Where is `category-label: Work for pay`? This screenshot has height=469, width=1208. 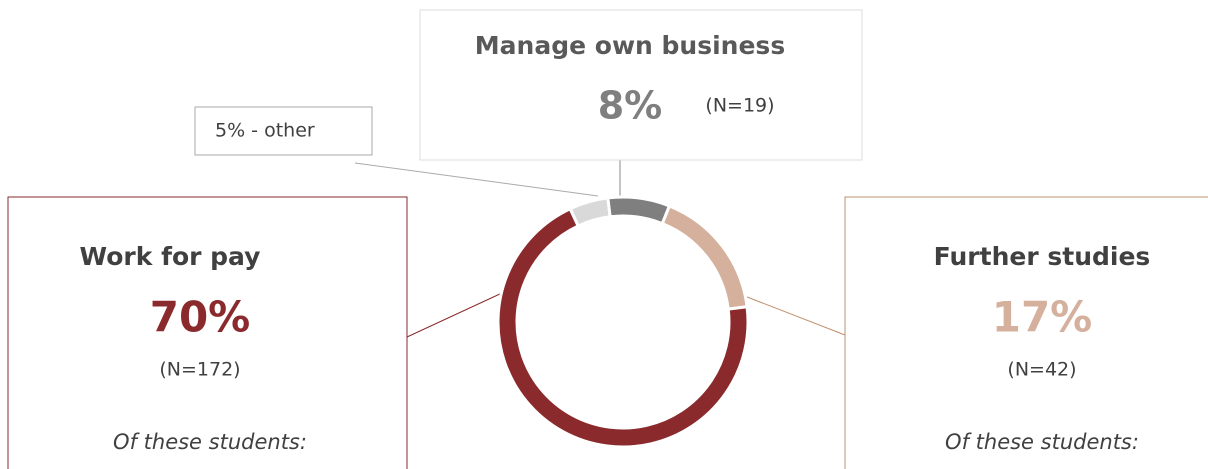 category-label: Work for pay is located at coordinates (170, 256).